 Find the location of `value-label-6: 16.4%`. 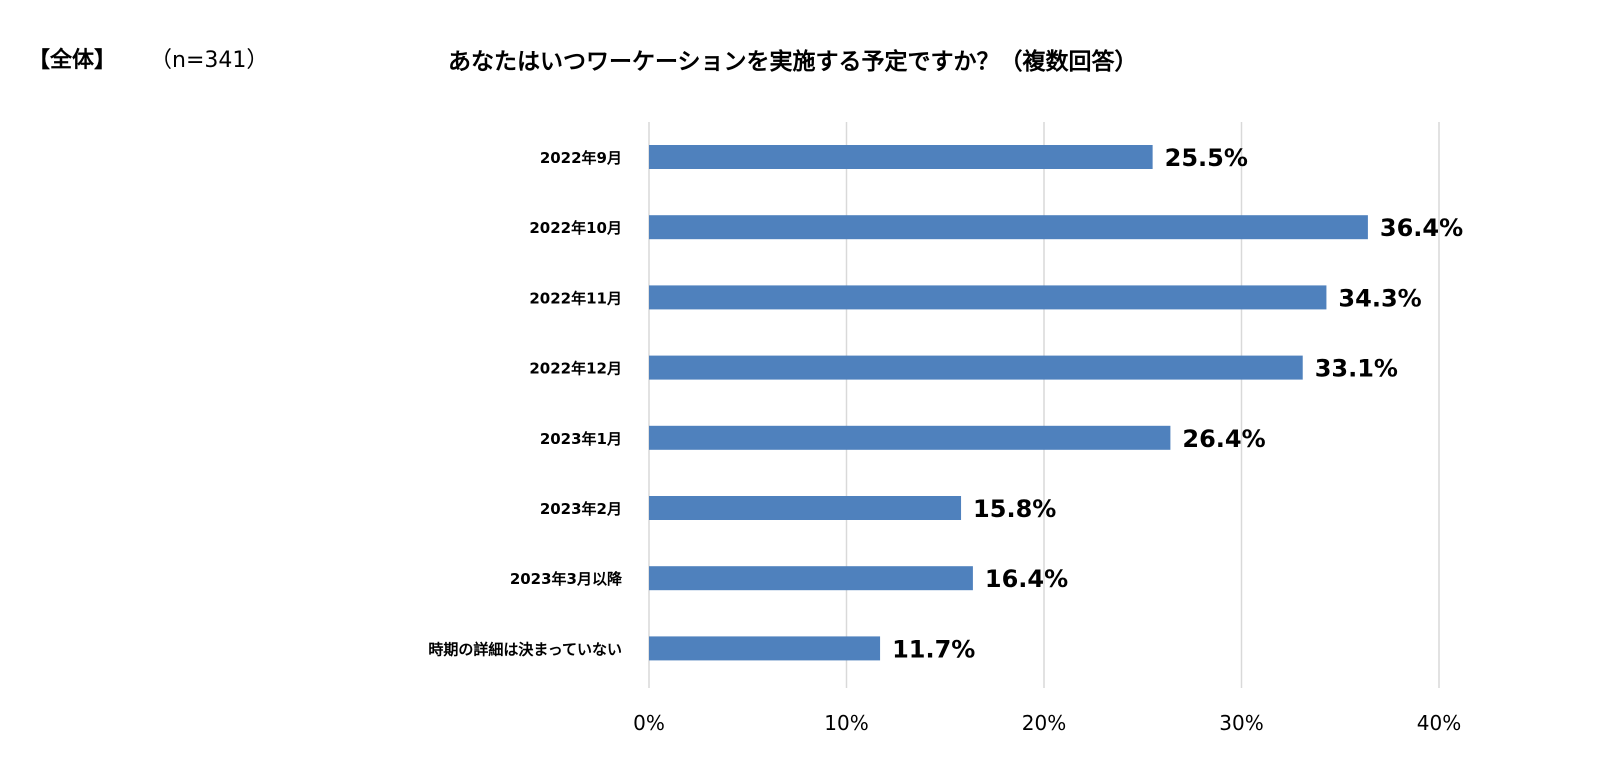

value-label-6: 16.4% is located at coordinates (1026, 579).